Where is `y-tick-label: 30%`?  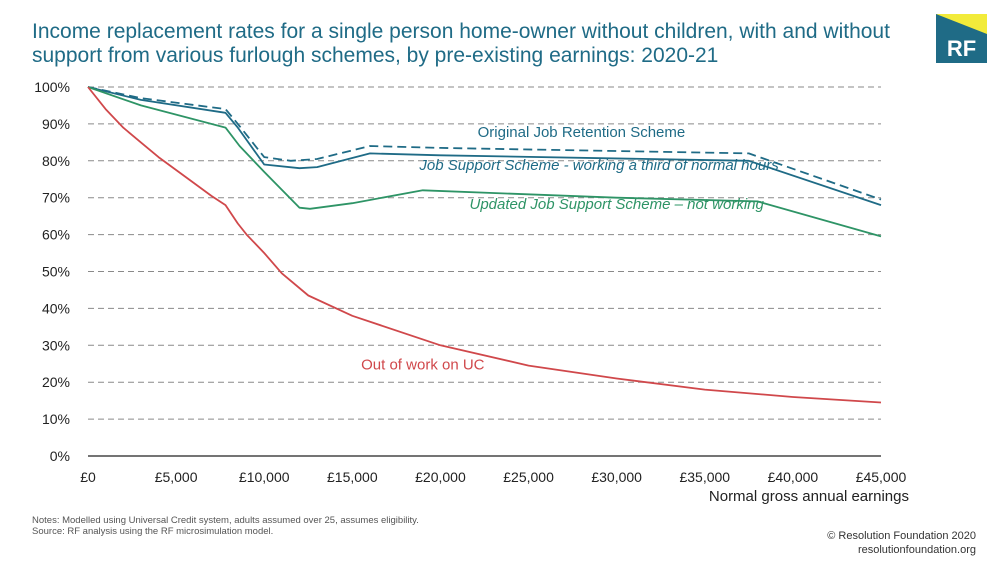 y-tick-label: 30% is located at coordinates (56, 345).